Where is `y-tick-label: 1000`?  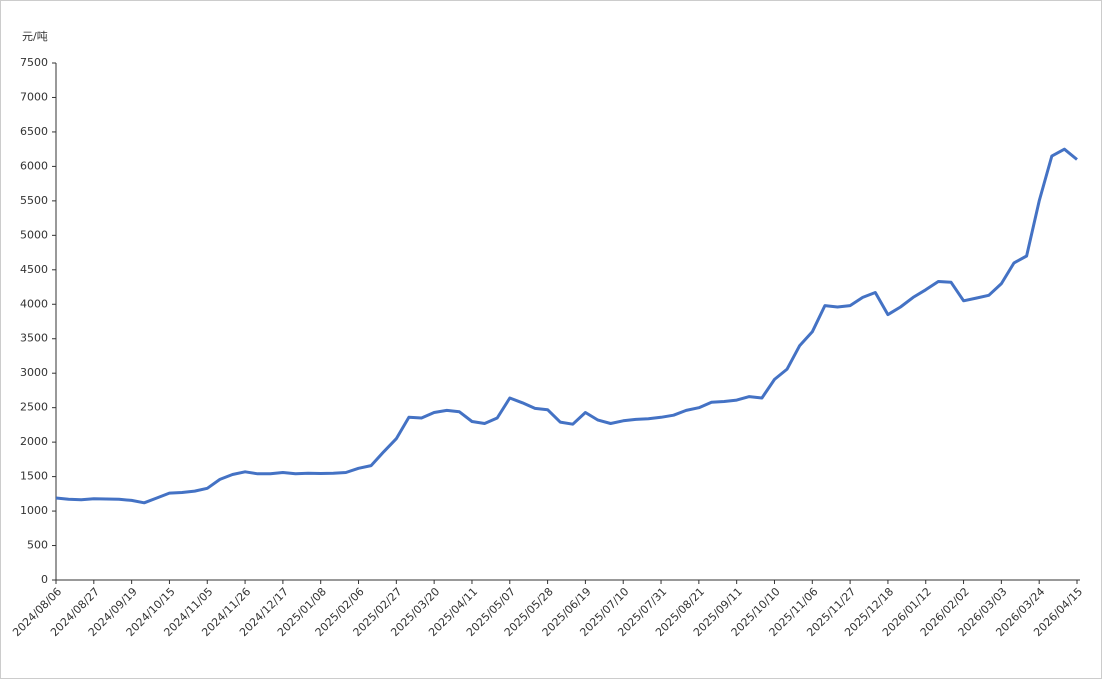
y-tick-label: 1000 is located at coordinates (34, 510).